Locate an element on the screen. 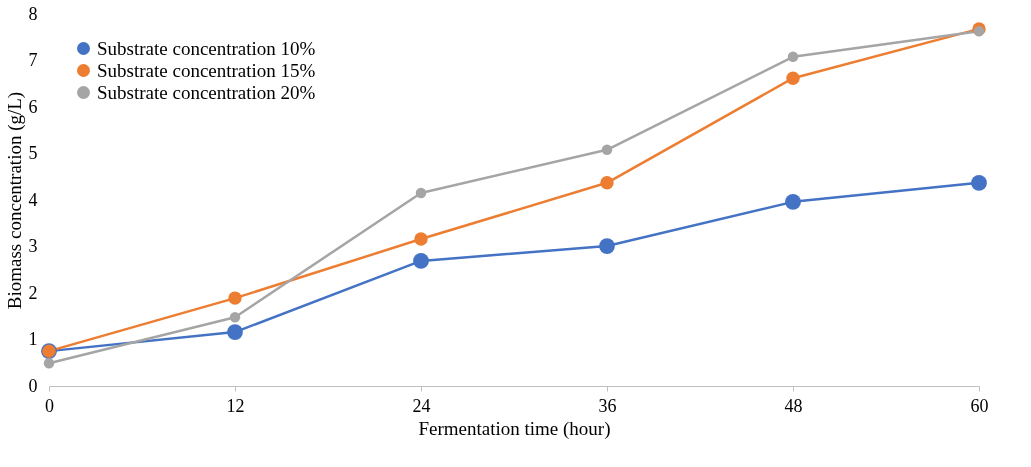  legend-label: Substrate concentration 15% is located at coordinates (206, 70).